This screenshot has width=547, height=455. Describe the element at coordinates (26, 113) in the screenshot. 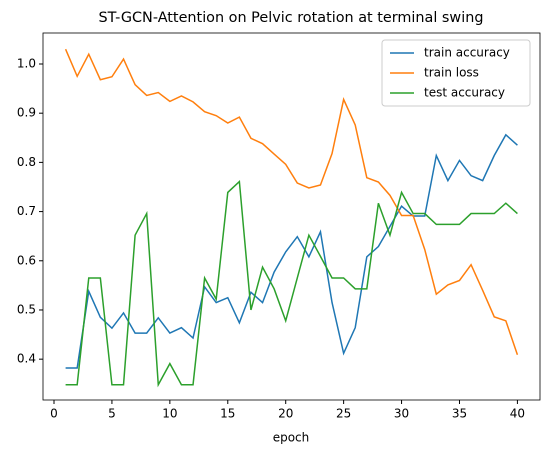

I see `y-tick-label: 0.9` at that location.